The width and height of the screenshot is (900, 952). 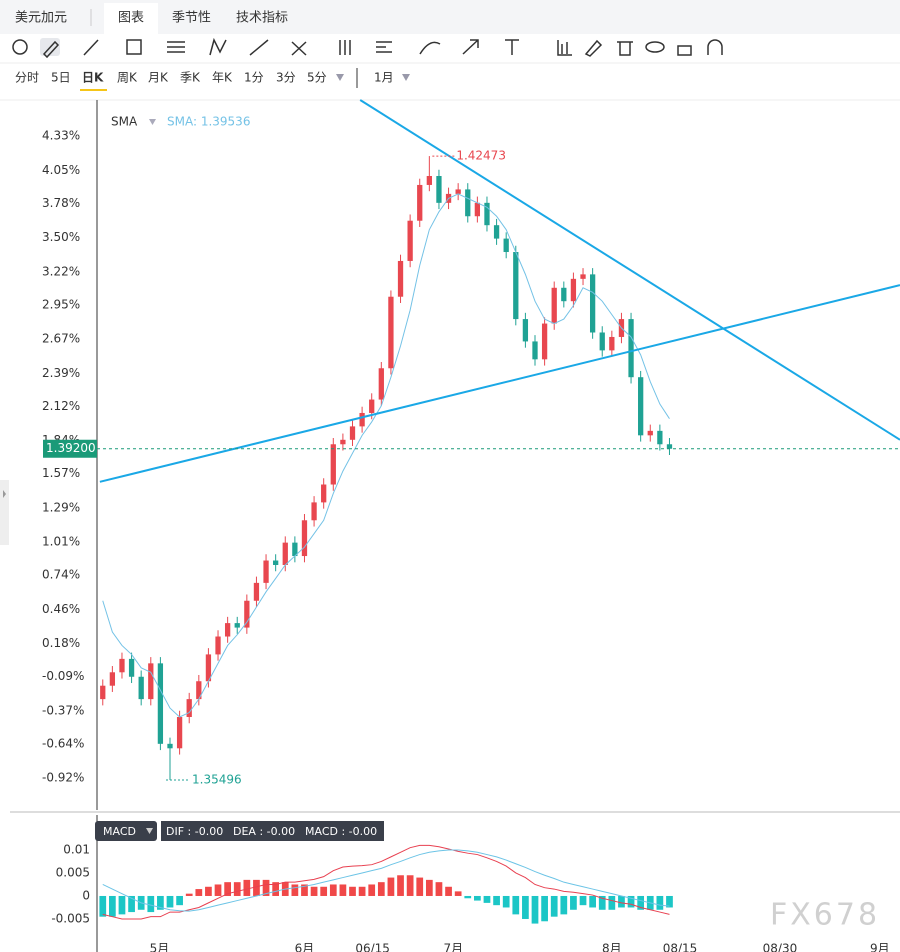 What do you see at coordinates (119, 831) in the screenshot?
I see `macd-button-label: MACD` at bounding box center [119, 831].